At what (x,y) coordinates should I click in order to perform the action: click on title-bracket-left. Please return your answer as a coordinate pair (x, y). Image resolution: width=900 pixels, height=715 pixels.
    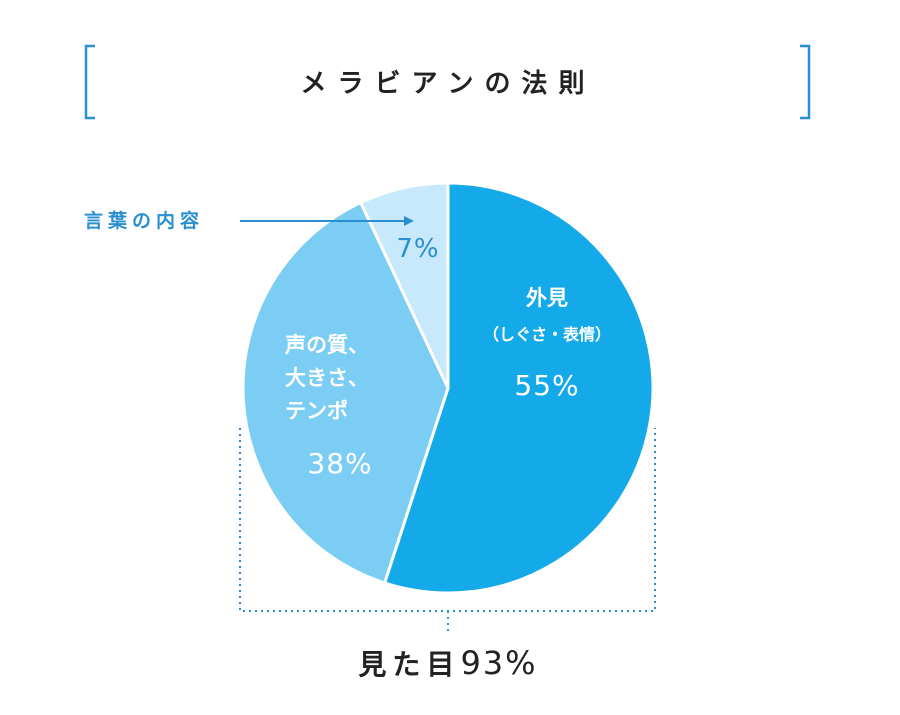
    Looking at the image, I should click on (89, 82).